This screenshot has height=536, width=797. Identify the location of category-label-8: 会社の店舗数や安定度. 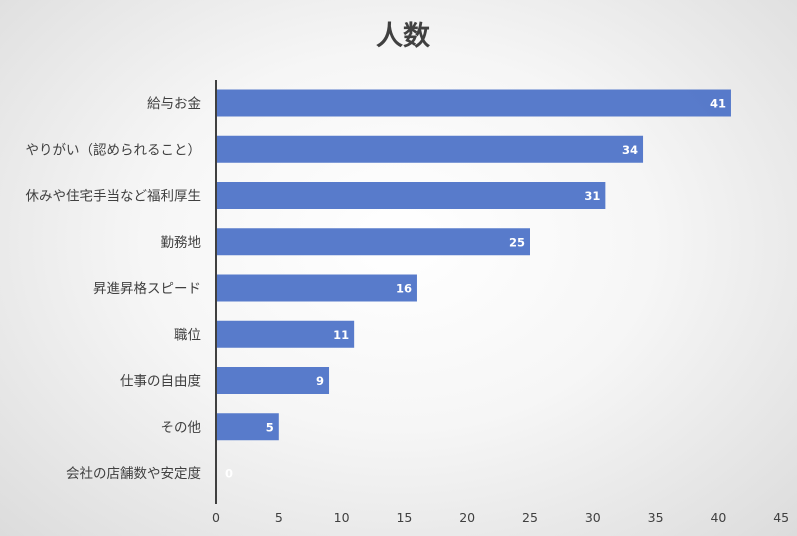
(133, 474).